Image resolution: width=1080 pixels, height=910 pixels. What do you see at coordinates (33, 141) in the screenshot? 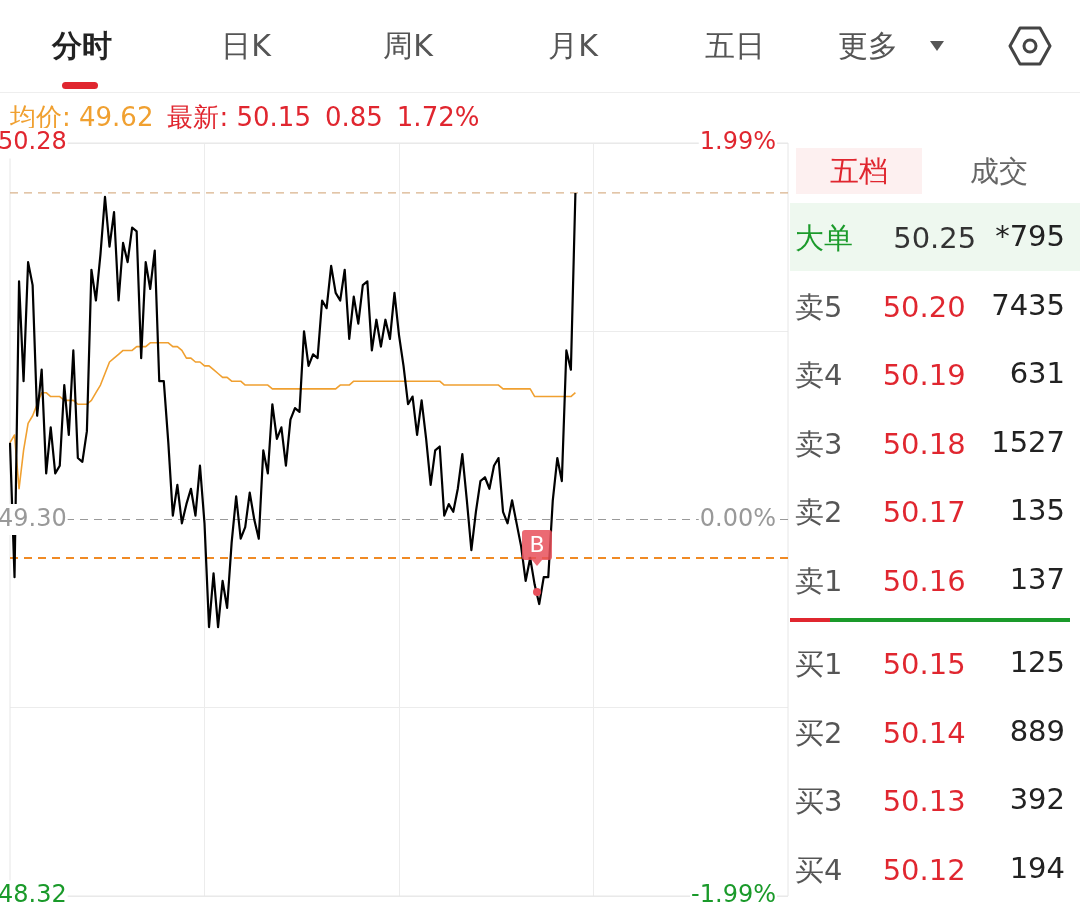
I see `y-tick-label: 50.28` at bounding box center [33, 141].